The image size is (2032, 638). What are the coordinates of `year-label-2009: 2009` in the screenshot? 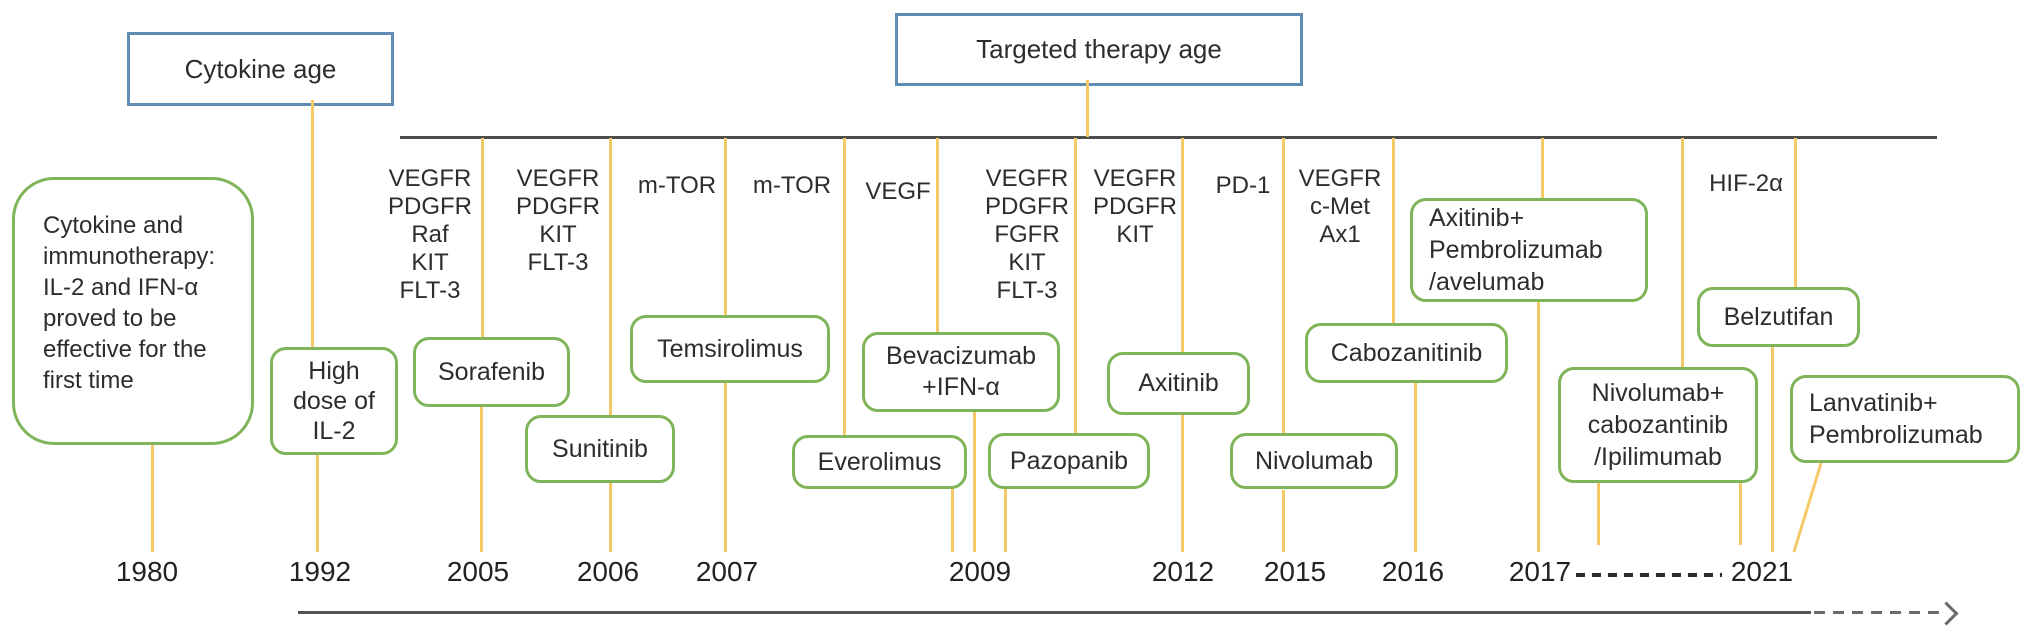 It's located at (980, 571).